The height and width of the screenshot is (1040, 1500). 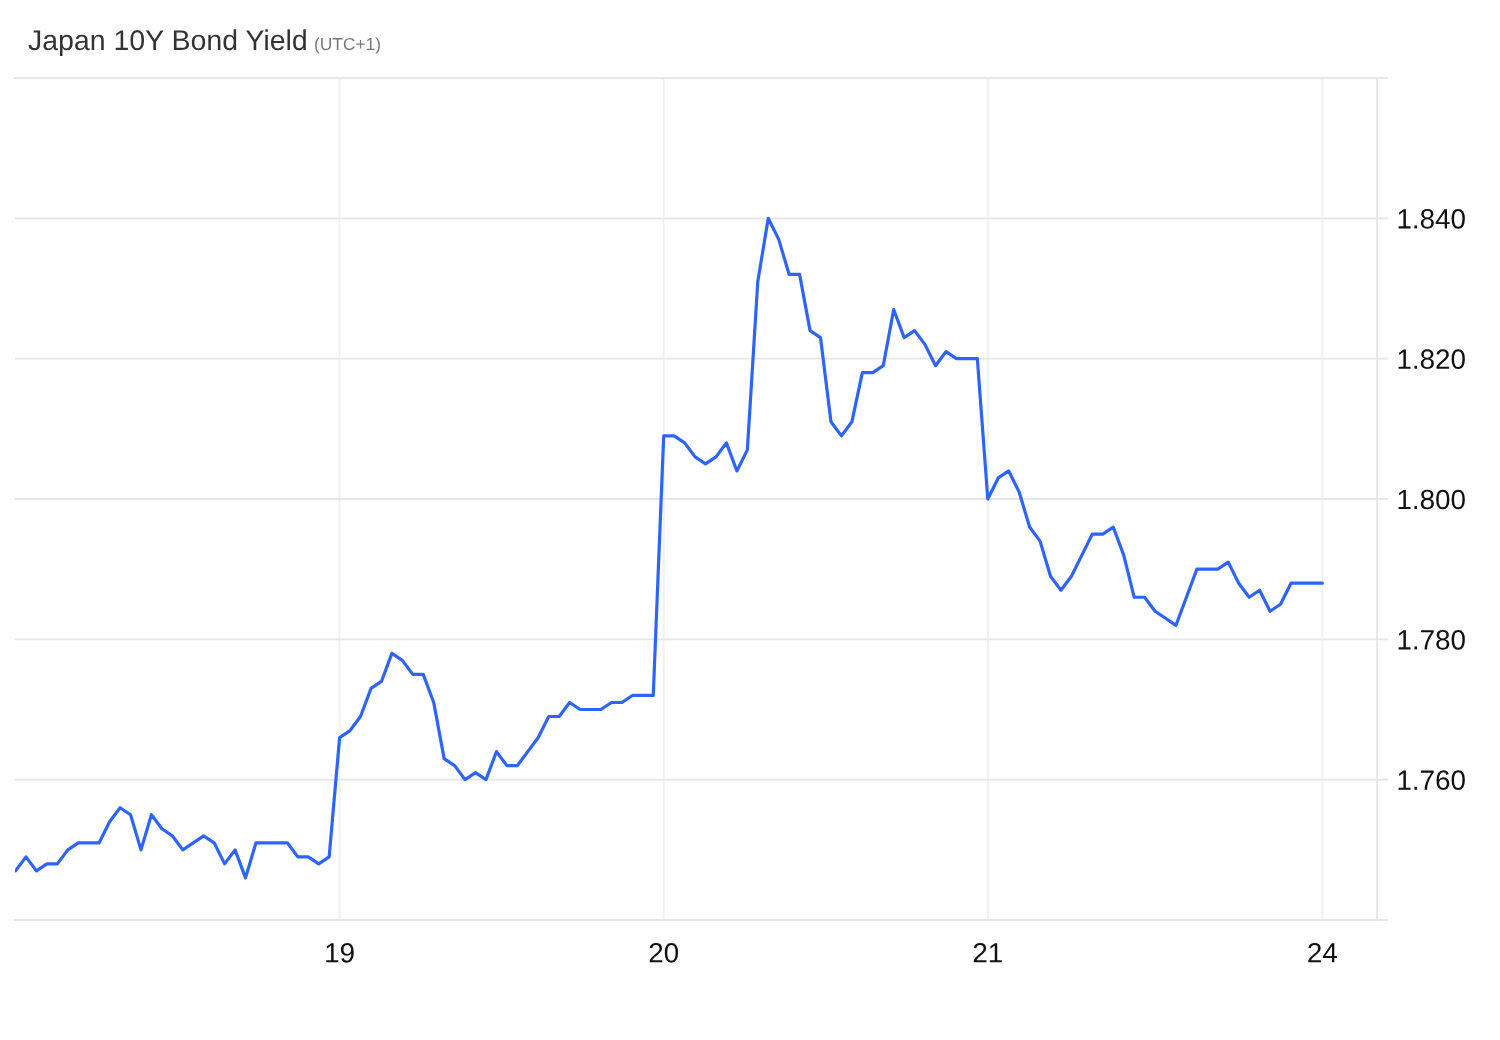 What do you see at coordinates (1431, 780) in the screenshot?
I see `y-tick-label: 1.760` at bounding box center [1431, 780].